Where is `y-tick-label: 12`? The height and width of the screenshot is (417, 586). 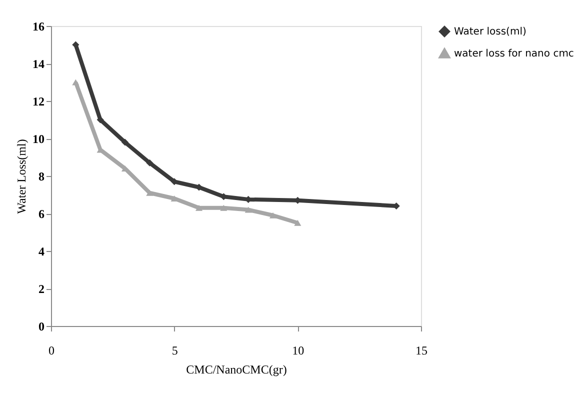 y-tick-label: 12 is located at coordinates (38, 101).